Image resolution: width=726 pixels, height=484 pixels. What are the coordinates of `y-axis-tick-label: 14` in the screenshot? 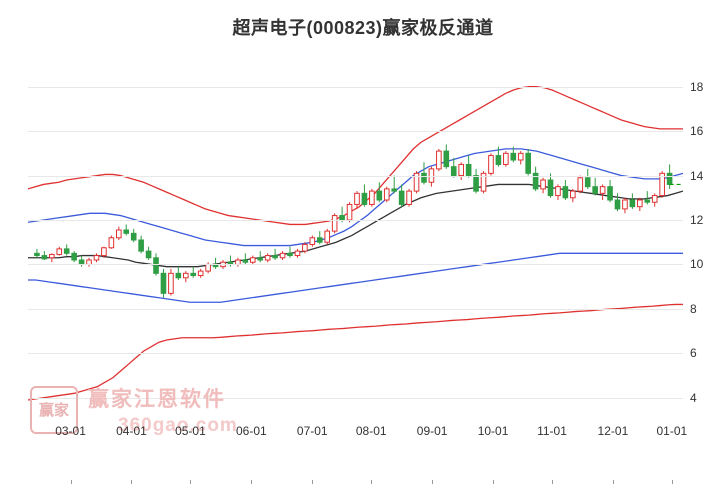 It's located at (697, 175).